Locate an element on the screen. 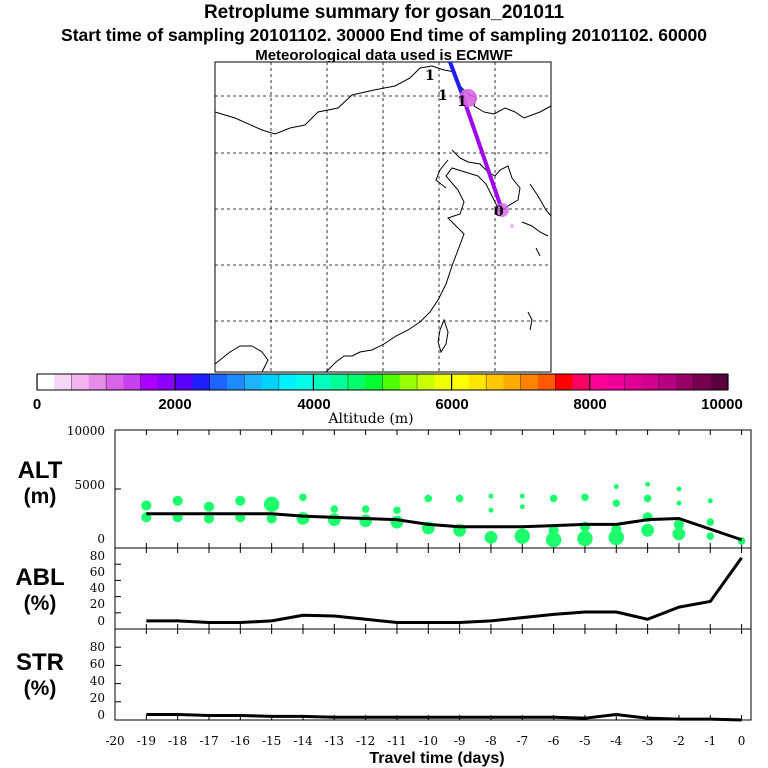 The width and height of the screenshot is (768, 768). colorbar-tick-label: 10000 is located at coordinates (722, 404).